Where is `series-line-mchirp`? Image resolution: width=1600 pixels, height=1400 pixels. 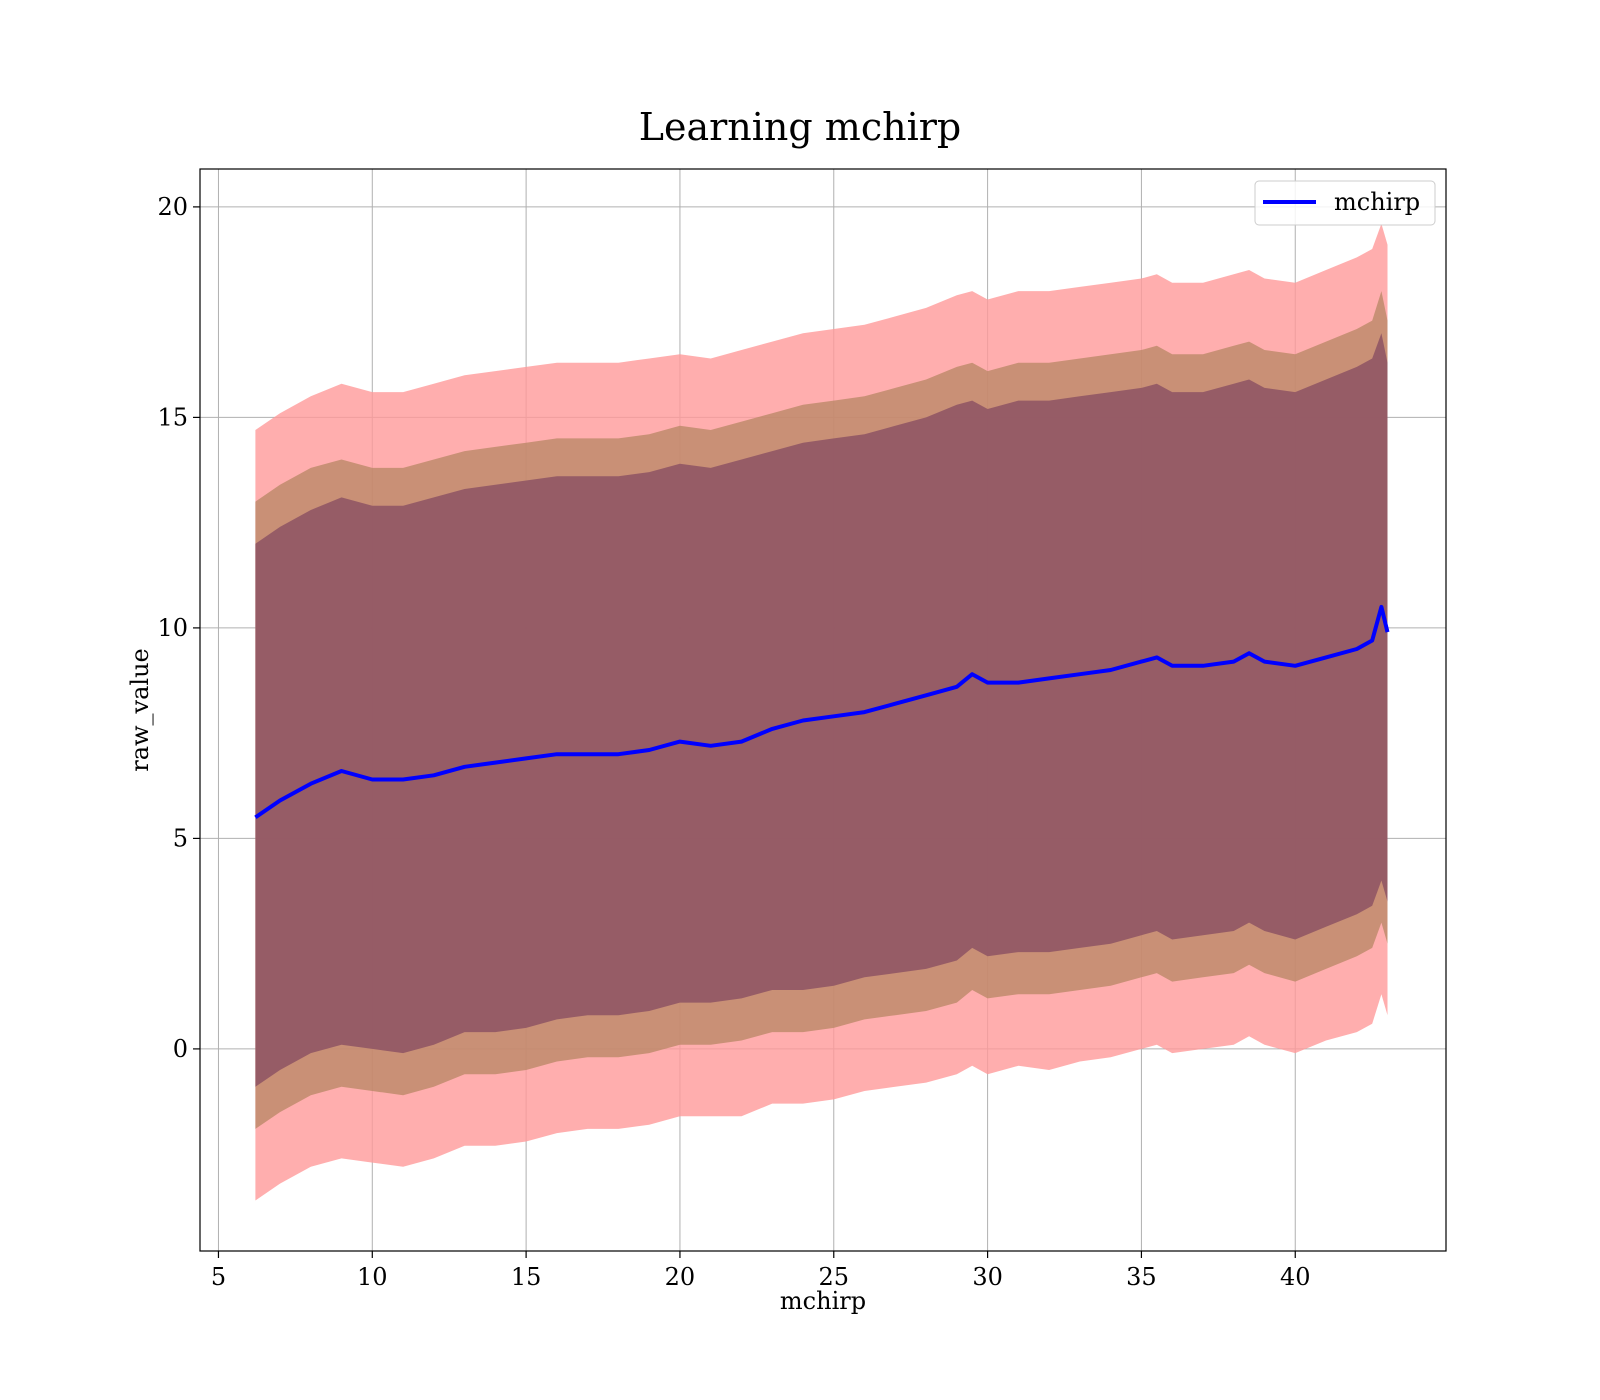 series-line-mchirp is located at coordinates (822, 712).